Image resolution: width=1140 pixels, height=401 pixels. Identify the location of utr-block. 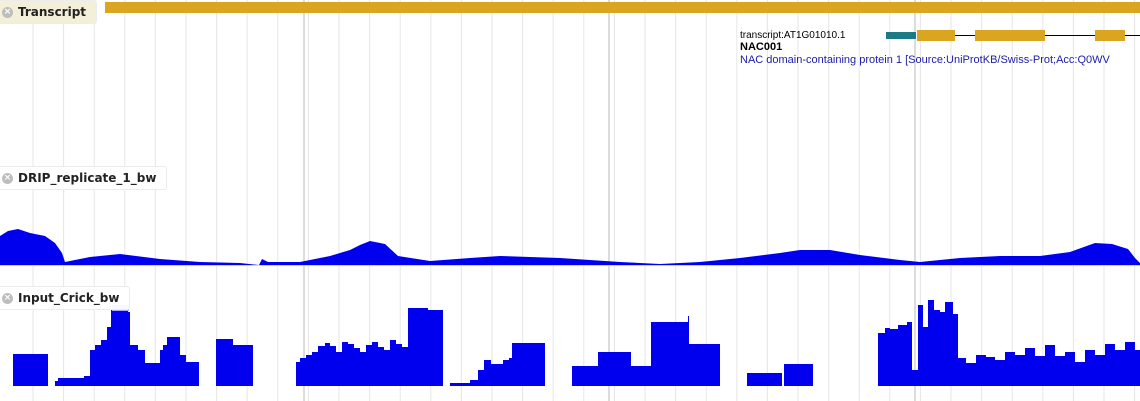
(901, 35).